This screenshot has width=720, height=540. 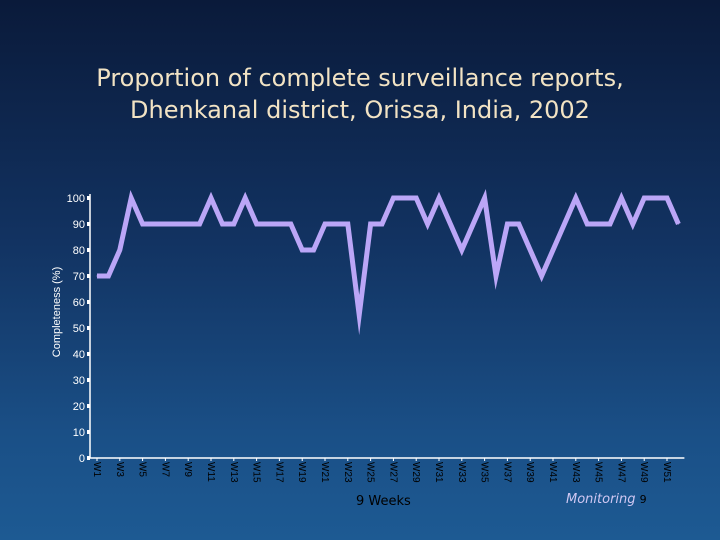 What do you see at coordinates (575, 472) in the screenshot?
I see `x-tick-label: W43` at bounding box center [575, 472].